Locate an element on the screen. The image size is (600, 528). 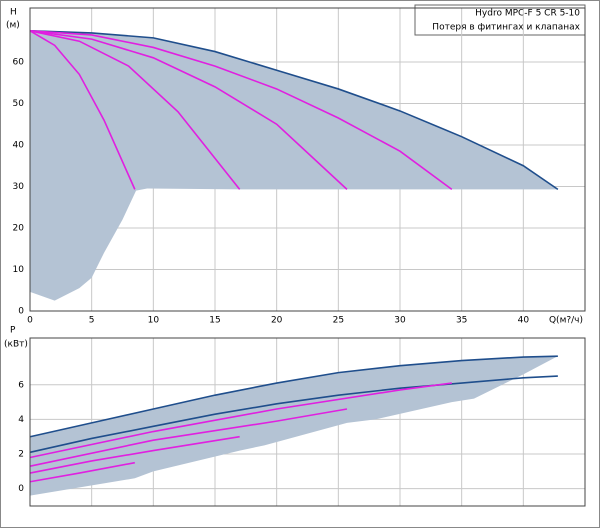
y-tick-label: 4 is located at coordinates (21, 420).